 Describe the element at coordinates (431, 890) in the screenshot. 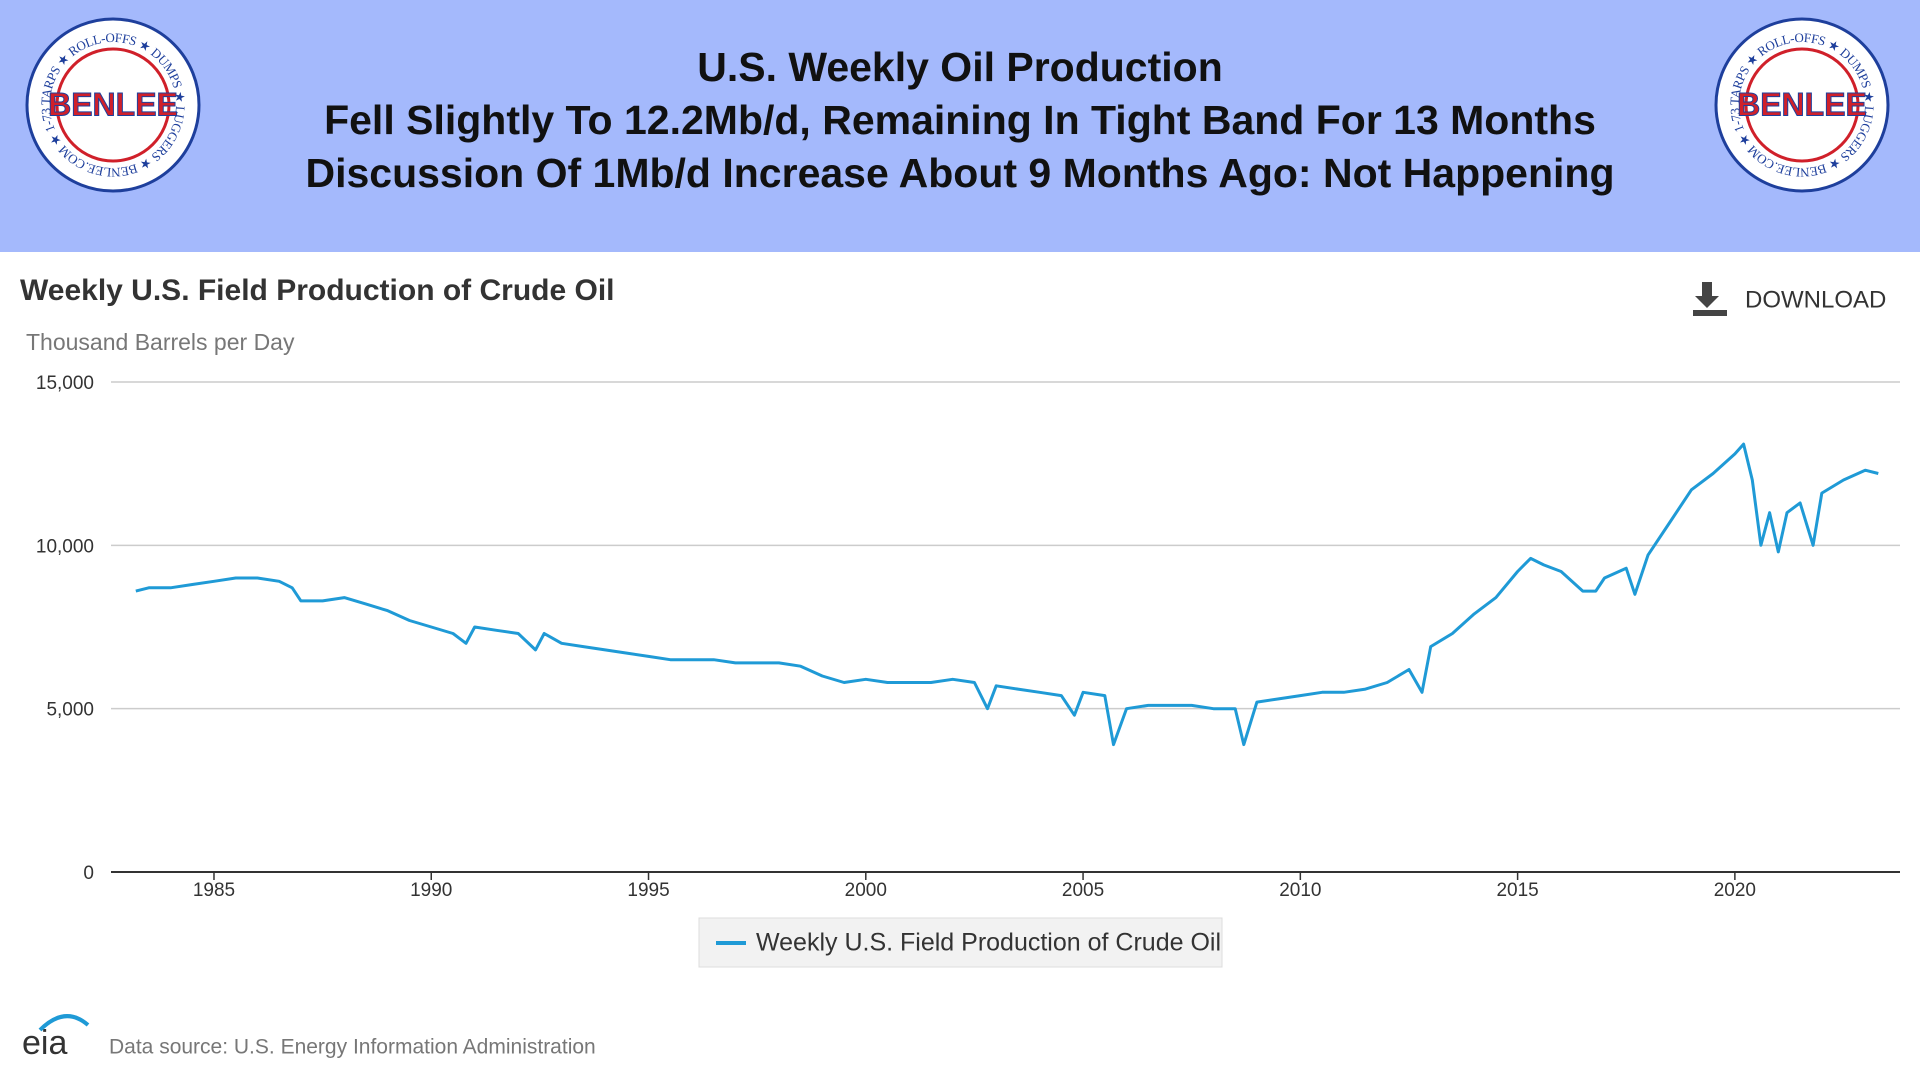

I see `x-tick-label: 1990` at that location.